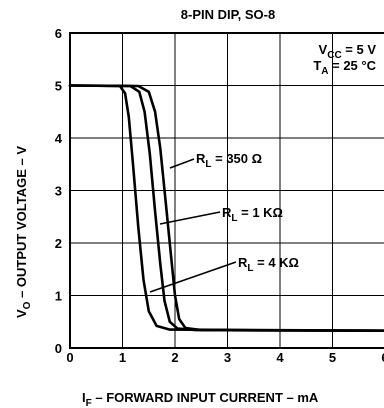 This screenshot has height=408, width=384. What do you see at coordinates (58, 86) in the screenshot?
I see `y-tick-label: 5` at bounding box center [58, 86].